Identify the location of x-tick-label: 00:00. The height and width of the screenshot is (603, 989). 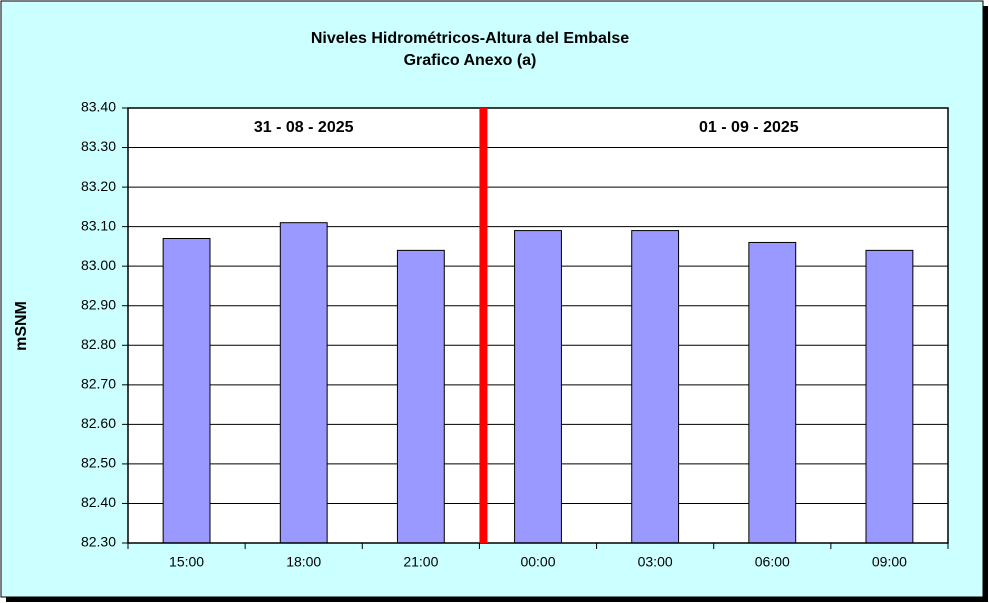
(537, 562).